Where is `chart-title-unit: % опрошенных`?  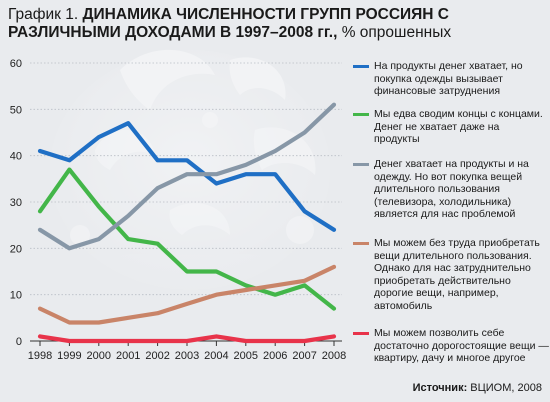
chart-title-unit: % опрошенных is located at coordinates (394, 32).